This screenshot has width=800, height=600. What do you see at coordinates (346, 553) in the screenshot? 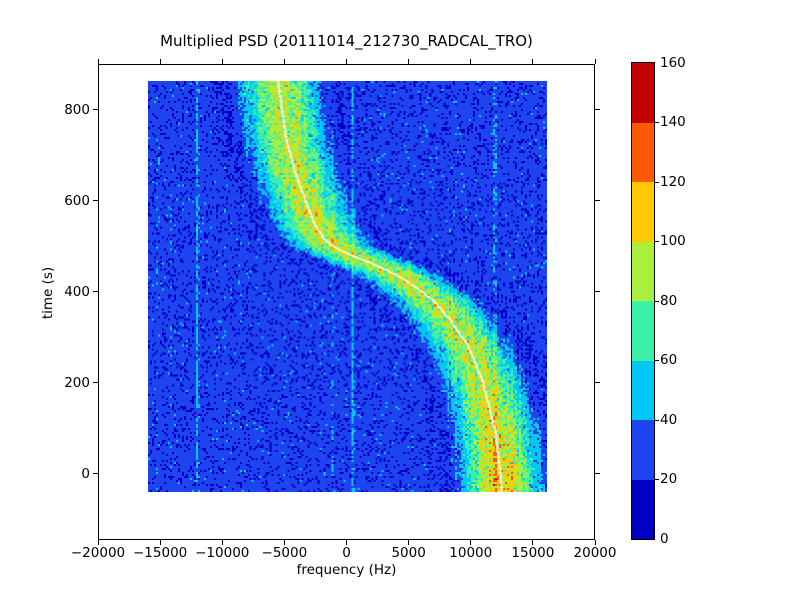
I see `x-tick-label: 0` at bounding box center [346, 553].